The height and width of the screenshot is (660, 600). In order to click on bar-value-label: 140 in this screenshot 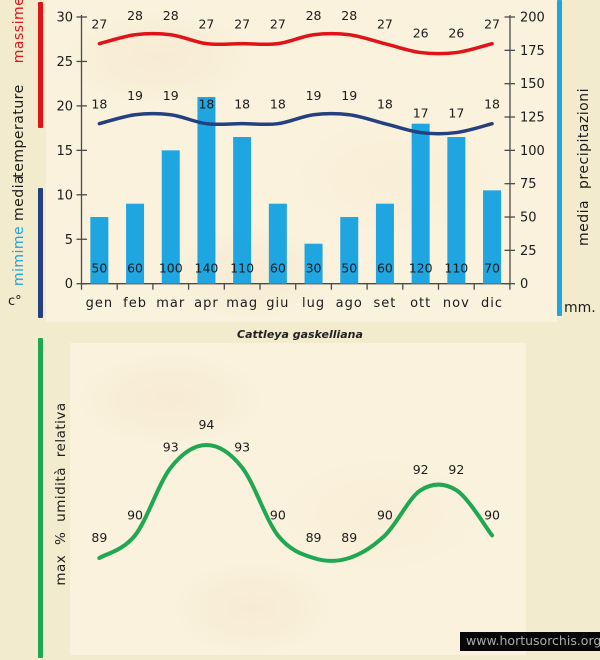, I will do `click(207, 268)`.